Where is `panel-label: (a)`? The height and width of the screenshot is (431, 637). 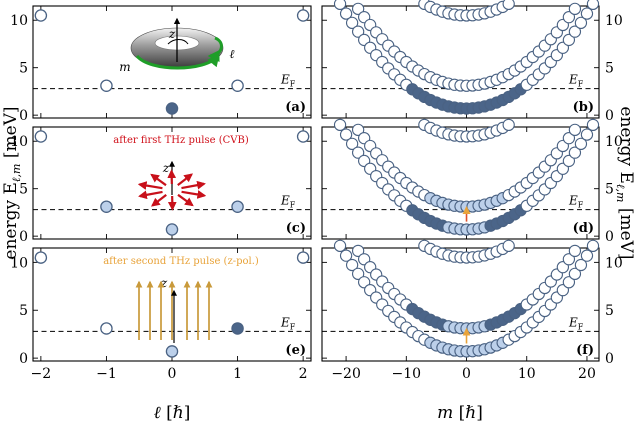
panel-label: (a) is located at coordinates (295, 107).